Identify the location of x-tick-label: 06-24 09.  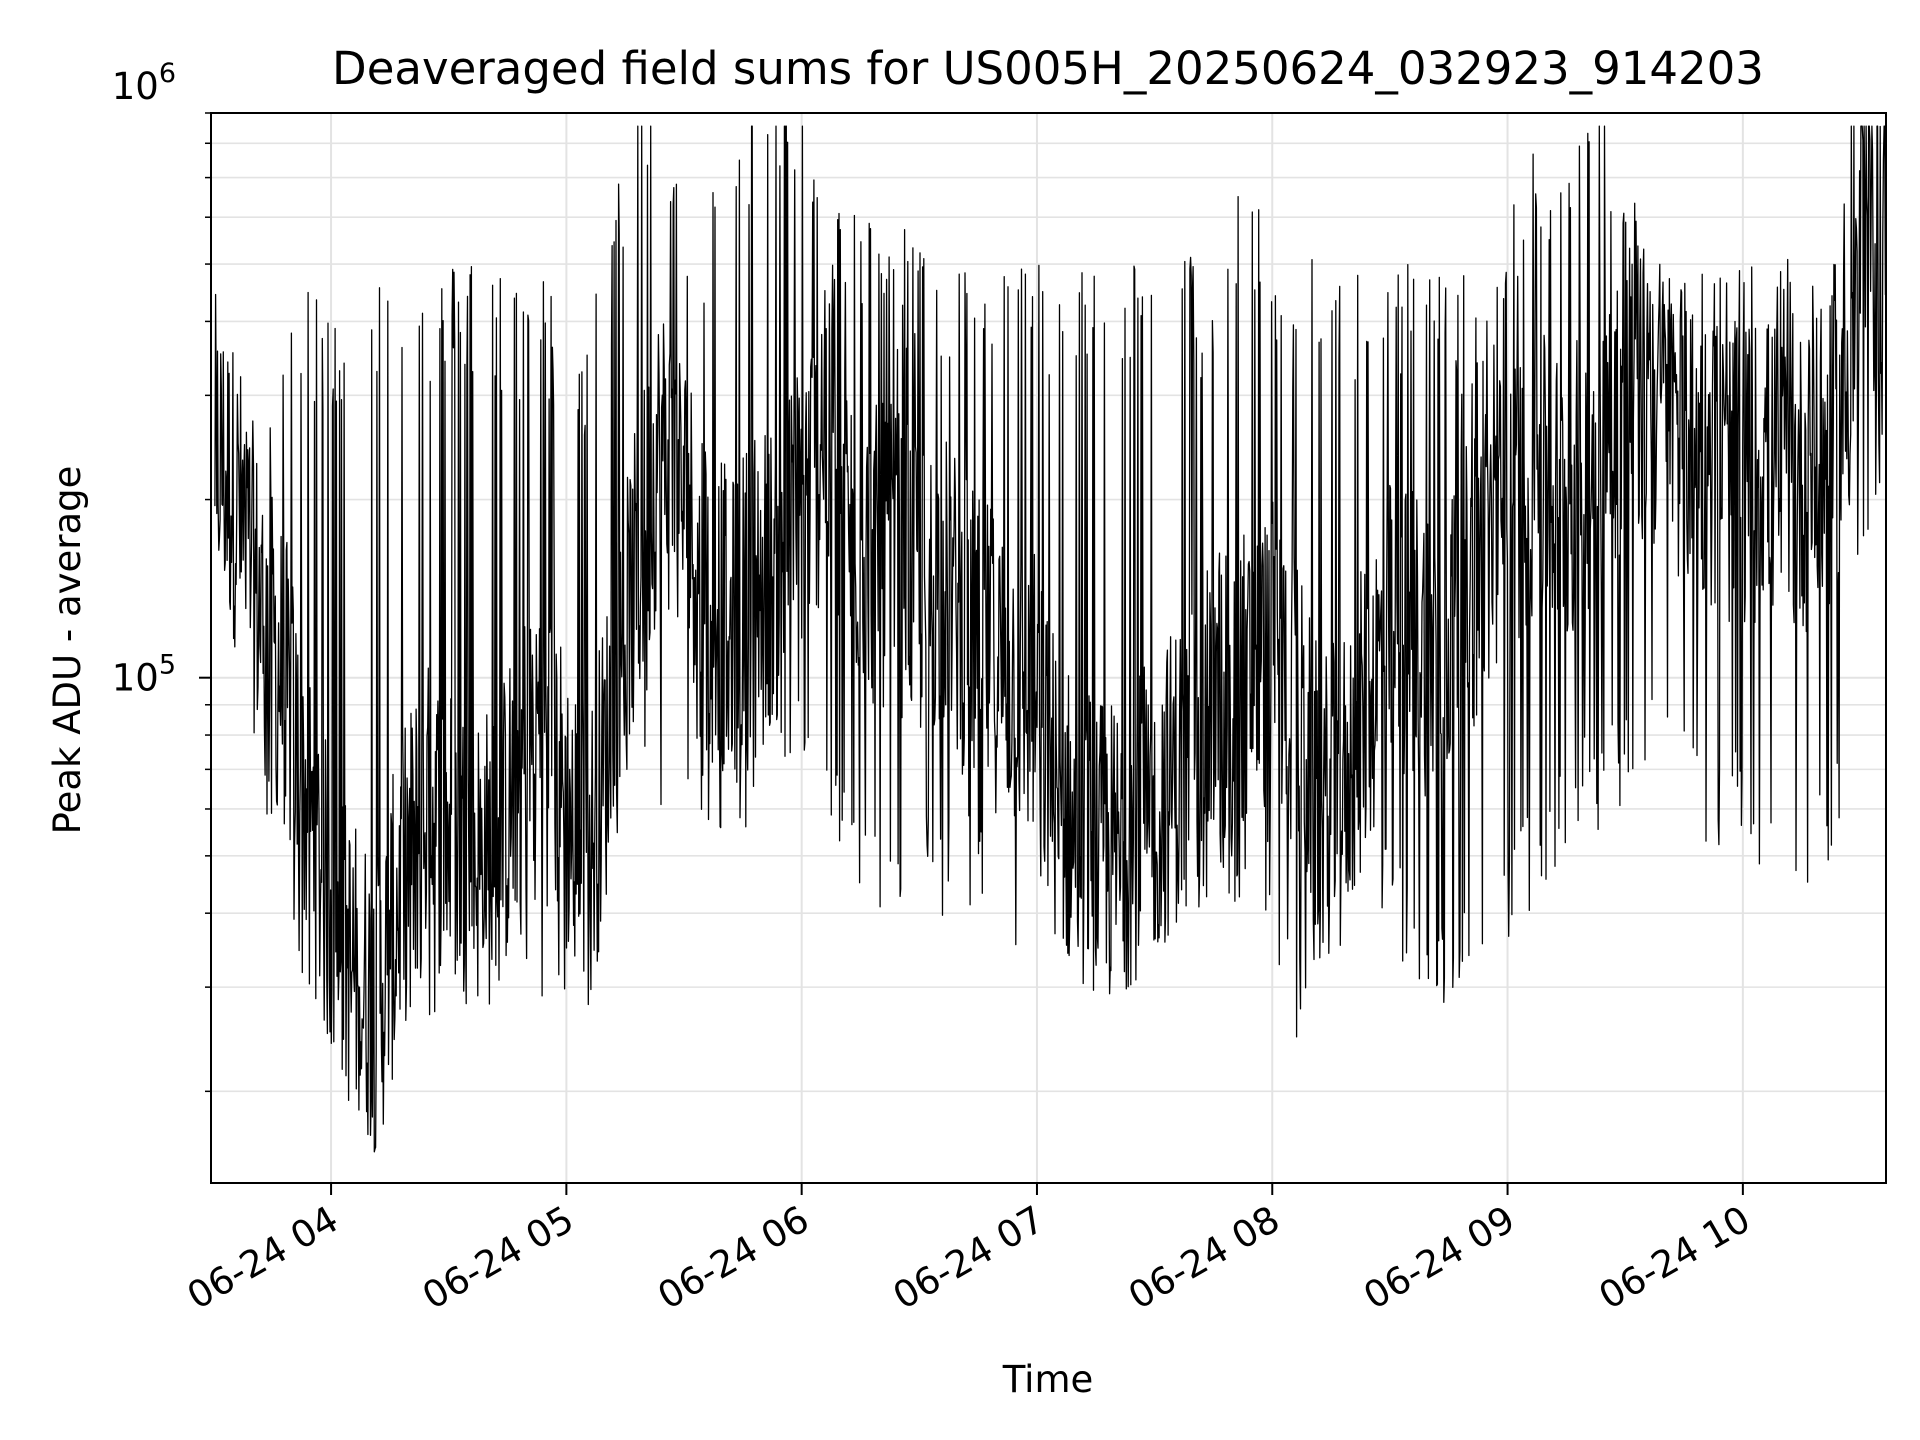
(1439, 1258).